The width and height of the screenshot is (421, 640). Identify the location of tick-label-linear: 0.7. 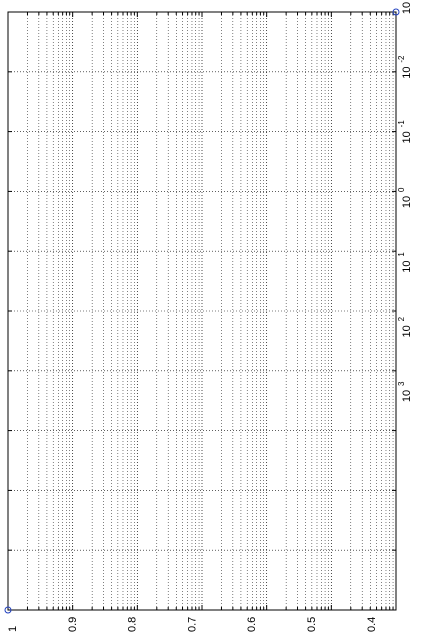
(192, 624).